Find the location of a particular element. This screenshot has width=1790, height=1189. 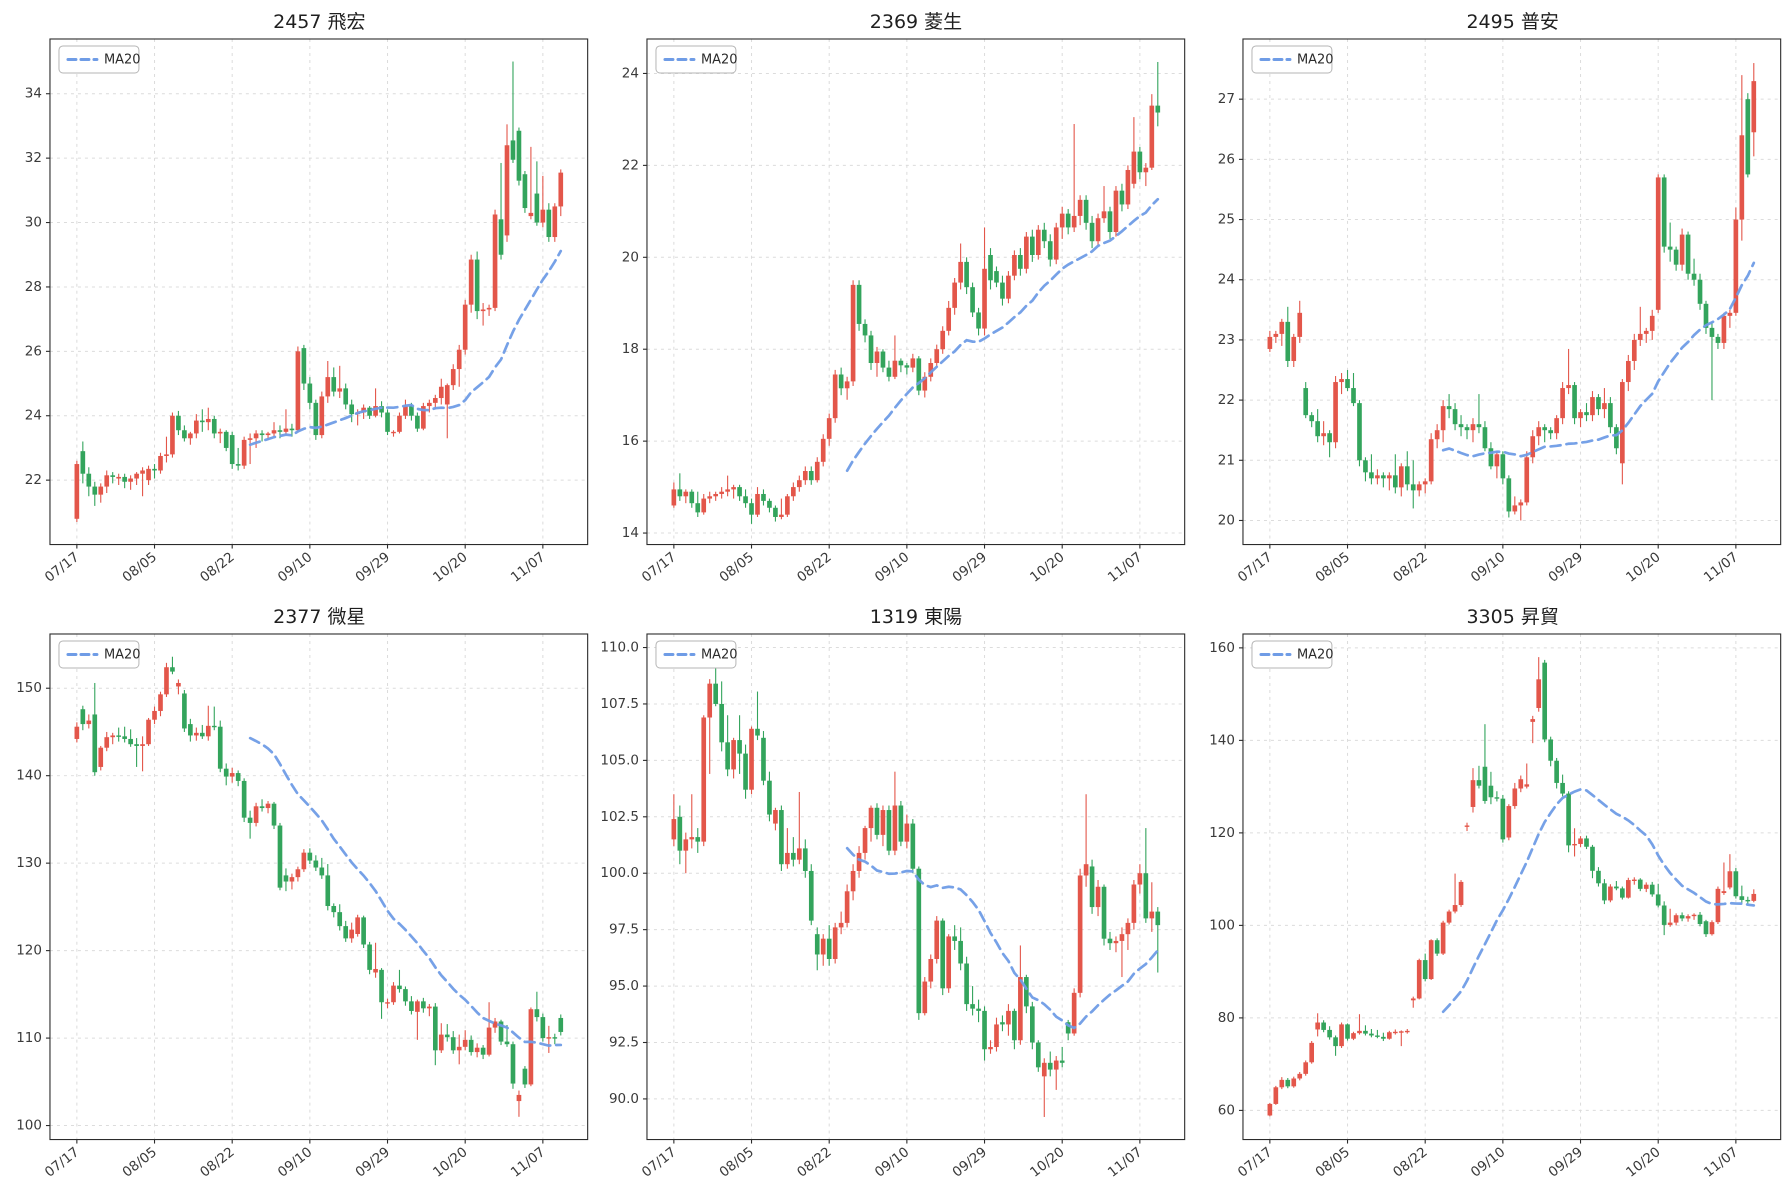

x-tick-label: 10/20 is located at coordinates (450, 1162).